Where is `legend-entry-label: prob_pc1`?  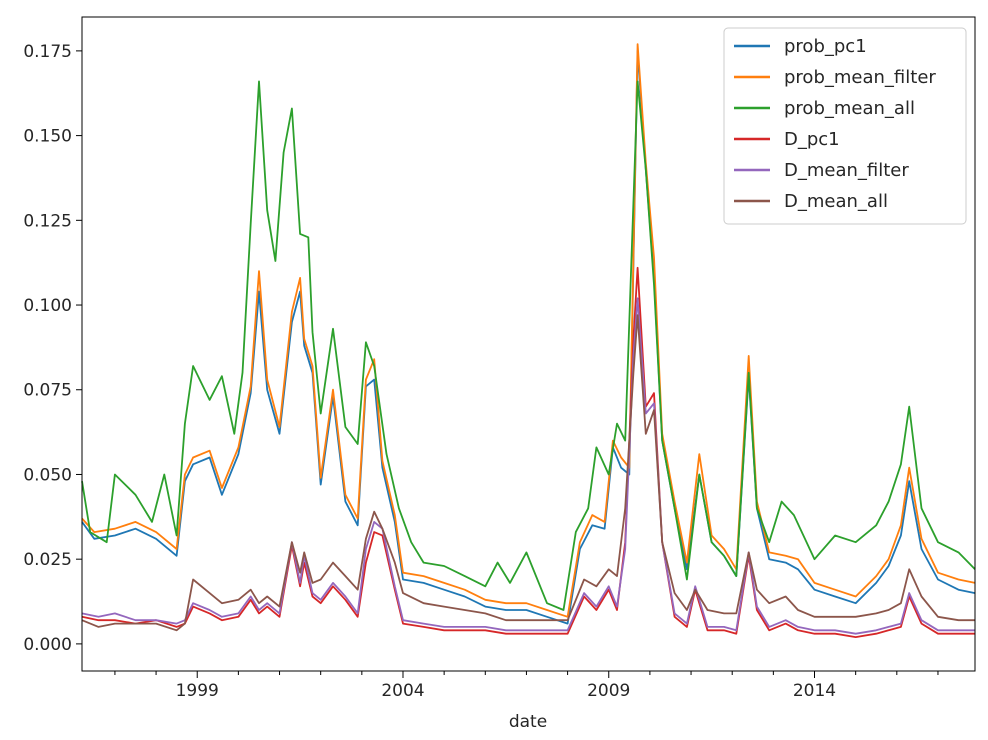 legend-entry-label: prob_pc1 is located at coordinates (825, 46).